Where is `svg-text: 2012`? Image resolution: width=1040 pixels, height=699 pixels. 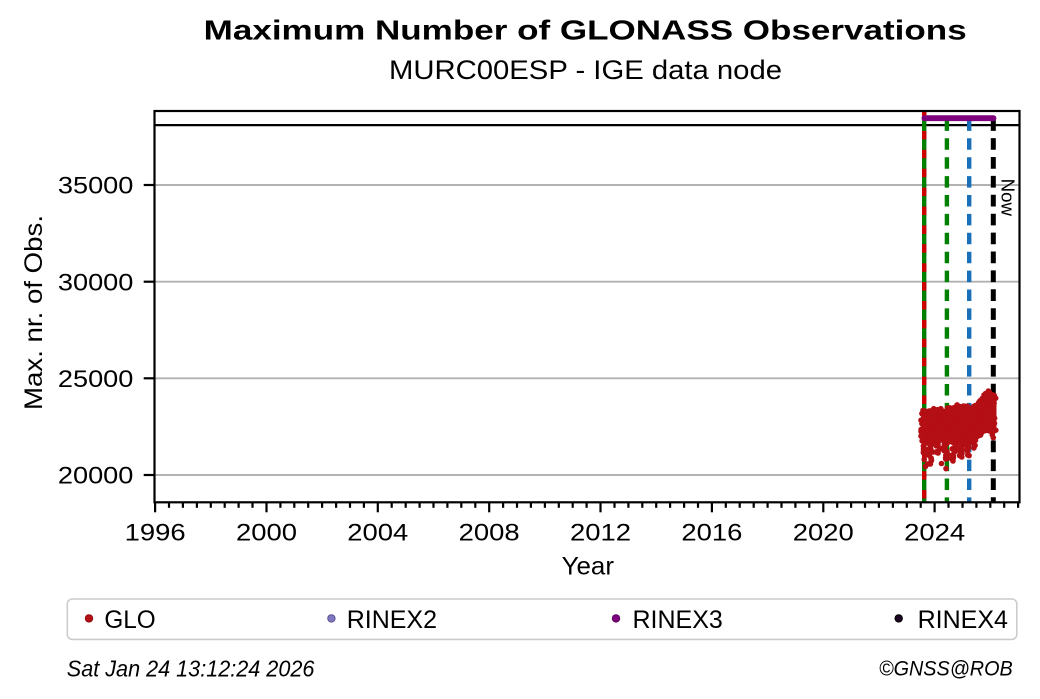 svg-text: 2012 is located at coordinates (600, 533).